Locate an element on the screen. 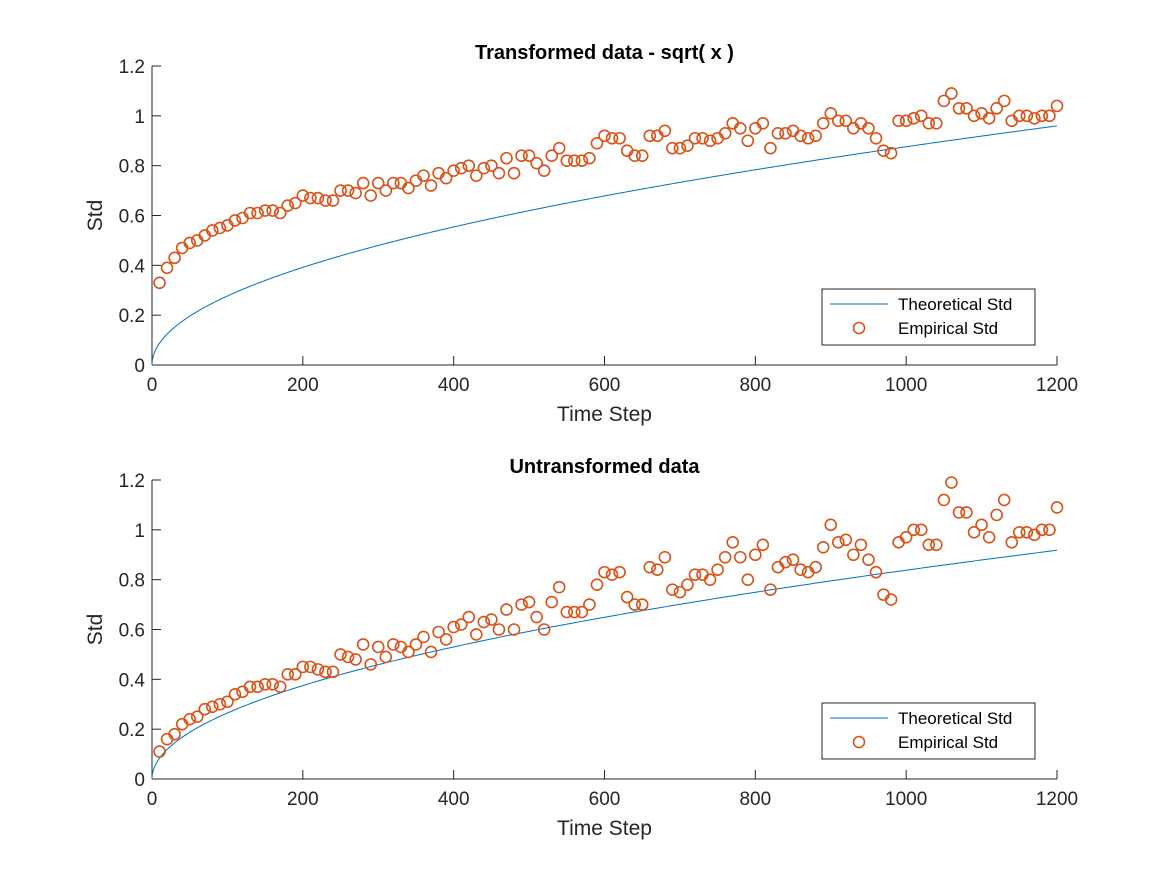 Image resolution: width=1167 pixels, height=875 pixels. y-tick-label: 0.4 is located at coordinates (132, 266).